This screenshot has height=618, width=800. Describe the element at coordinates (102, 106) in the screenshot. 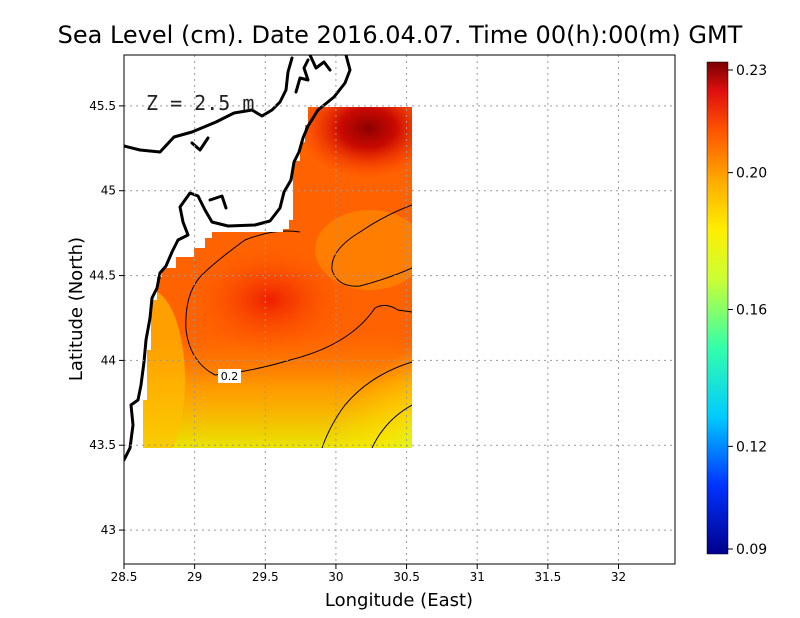

I see `y-tick-label: 45.5` at that location.